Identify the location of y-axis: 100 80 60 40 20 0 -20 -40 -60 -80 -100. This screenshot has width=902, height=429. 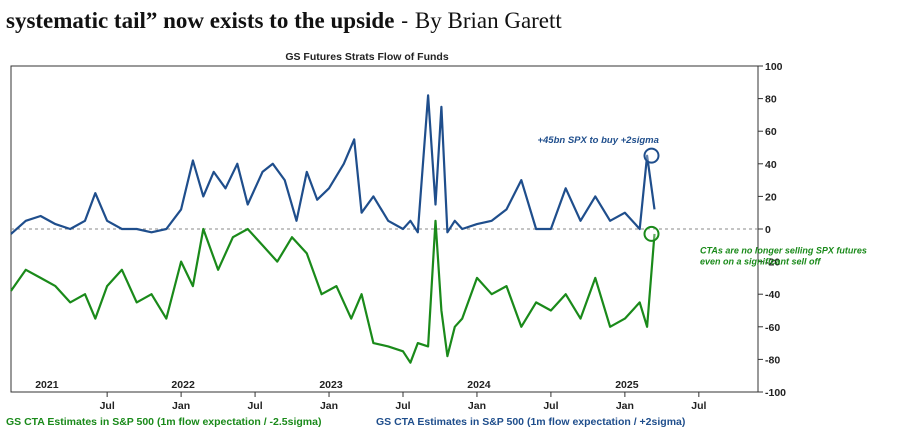
(772, 230).